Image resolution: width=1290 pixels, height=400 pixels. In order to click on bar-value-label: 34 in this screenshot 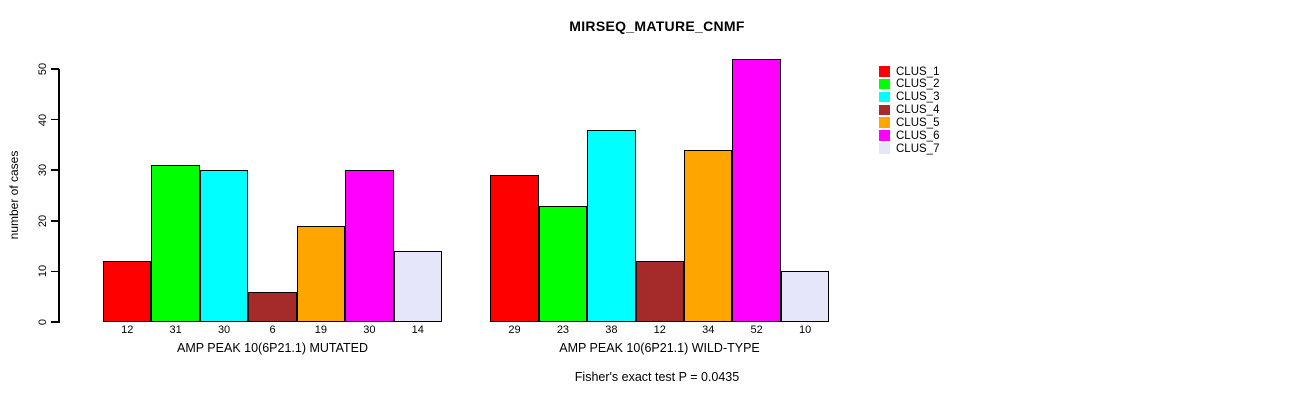, I will do `click(708, 330)`.